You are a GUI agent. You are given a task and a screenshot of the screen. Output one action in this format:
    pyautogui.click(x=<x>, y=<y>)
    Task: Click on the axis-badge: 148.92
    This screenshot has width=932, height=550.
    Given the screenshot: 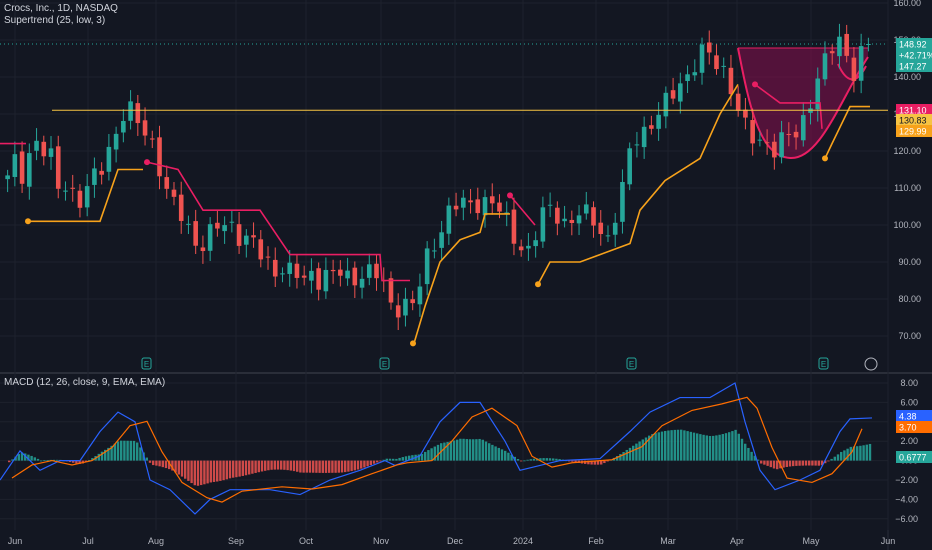 What is the action you would take?
    pyautogui.click(x=914, y=44)
    